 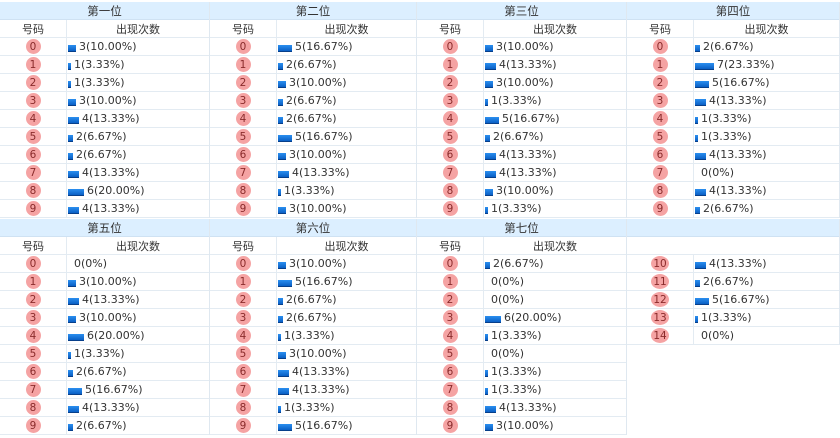 What do you see at coordinates (313, 318) in the screenshot?
I see `table-row: 3 2(6.67%)` at bounding box center [313, 318].